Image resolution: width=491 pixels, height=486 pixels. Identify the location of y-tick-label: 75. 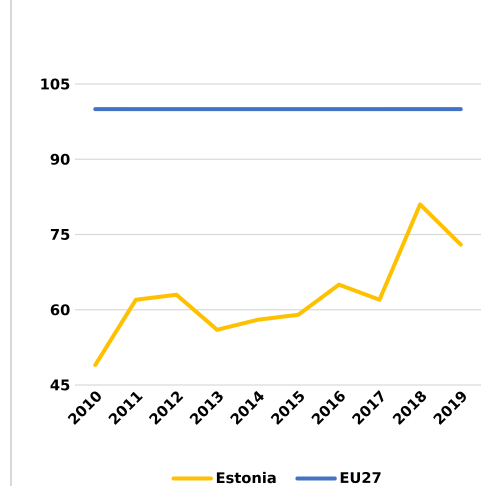
(60, 234).